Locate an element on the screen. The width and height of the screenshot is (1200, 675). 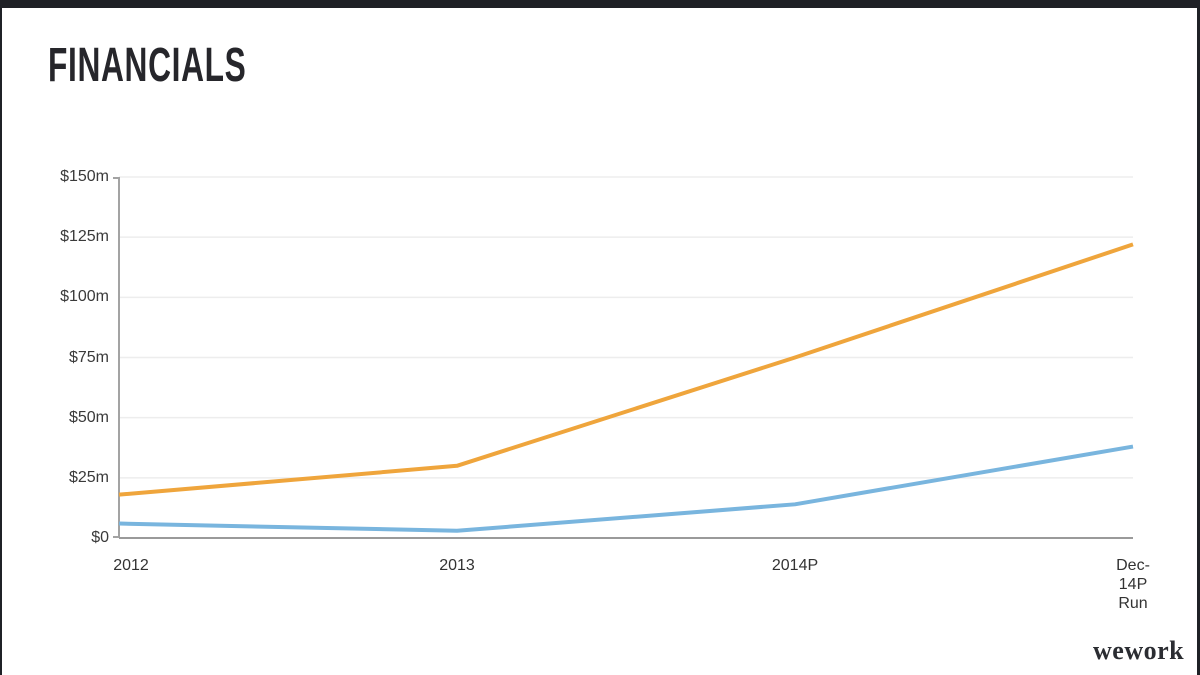
series-line-blue is located at coordinates (626, 488).